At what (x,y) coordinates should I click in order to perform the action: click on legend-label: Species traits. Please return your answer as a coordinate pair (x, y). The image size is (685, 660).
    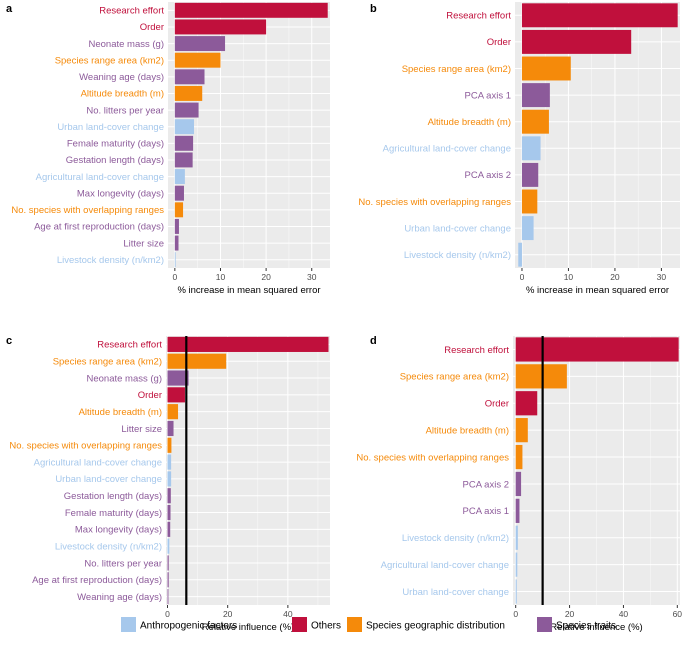
    Looking at the image, I should click on (586, 626).